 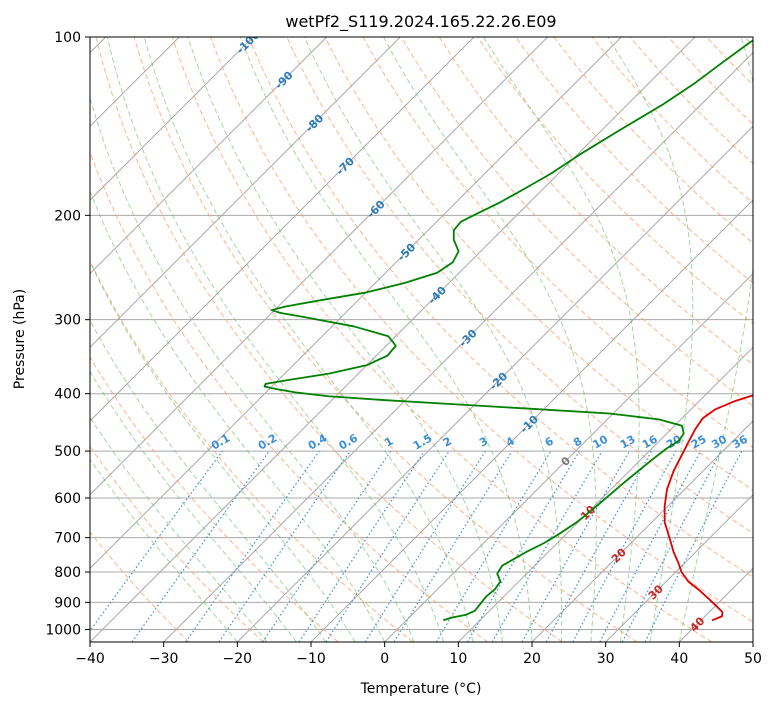 What do you see at coordinates (90, 659) in the screenshot?
I see `x-tick-label: −40` at bounding box center [90, 659].